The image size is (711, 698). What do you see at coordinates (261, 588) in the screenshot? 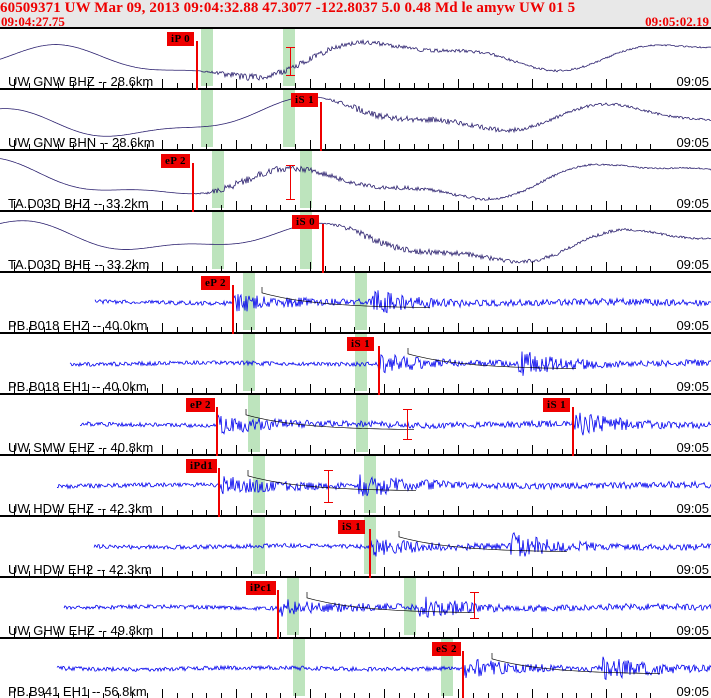
I see `phase-pick-label: iPc1` at bounding box center [261, 588].